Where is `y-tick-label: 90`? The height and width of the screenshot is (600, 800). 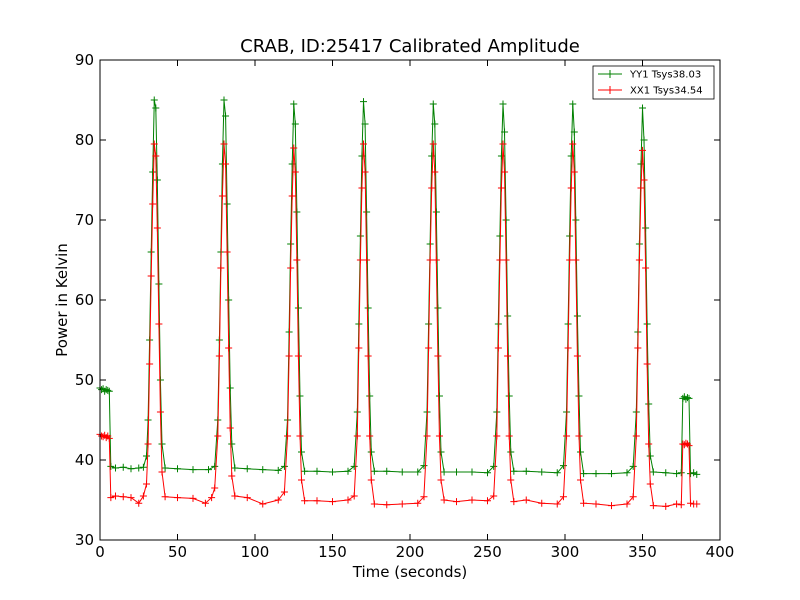 y-tick-label: 90 is located at coordinates (84, 60).